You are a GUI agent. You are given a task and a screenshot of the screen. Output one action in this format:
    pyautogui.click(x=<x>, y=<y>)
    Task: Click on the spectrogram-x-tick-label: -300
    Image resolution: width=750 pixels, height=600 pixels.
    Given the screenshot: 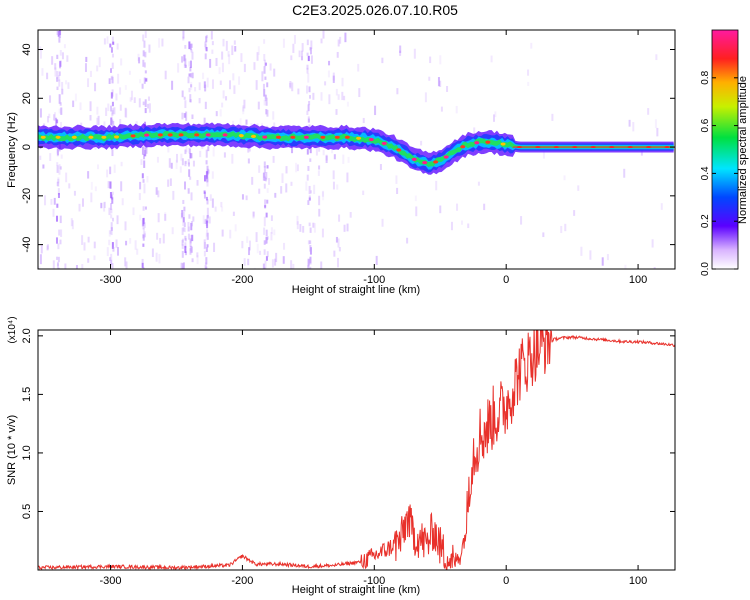 What is the action you would take?
    pyautogui.click(x=111, y=280)
    